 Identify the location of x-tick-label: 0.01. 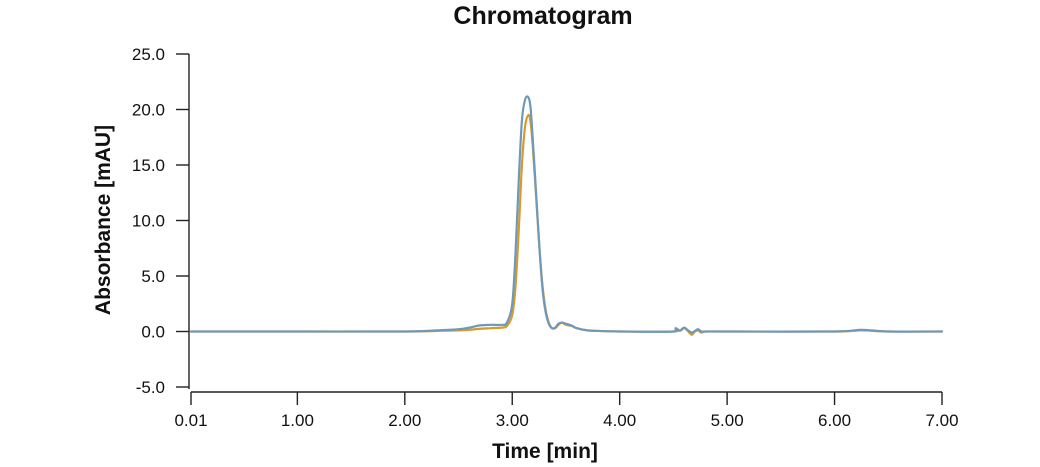
(190, 420).